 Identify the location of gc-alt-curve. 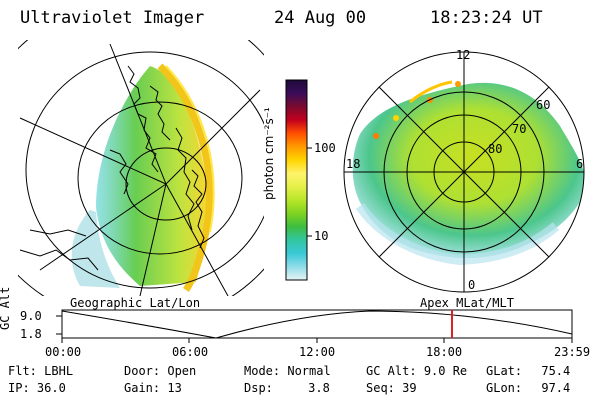
(317, 324).